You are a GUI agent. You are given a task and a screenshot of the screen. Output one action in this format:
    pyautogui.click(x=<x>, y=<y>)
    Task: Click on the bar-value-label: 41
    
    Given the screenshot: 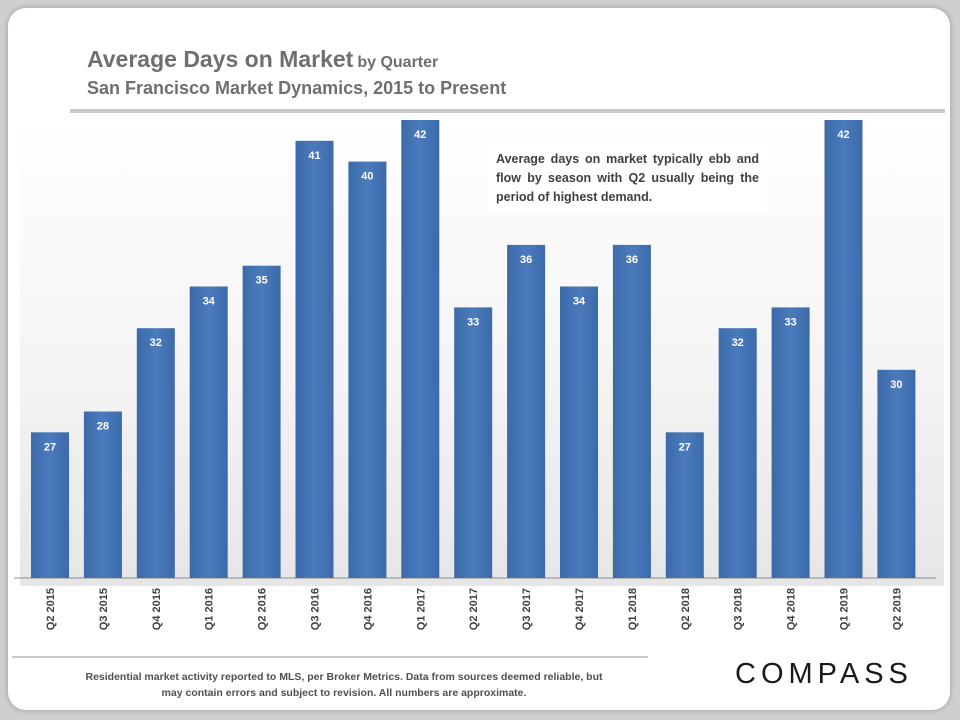 What is the action you would take?
    pyautogui.click(x=314, y=156)
    